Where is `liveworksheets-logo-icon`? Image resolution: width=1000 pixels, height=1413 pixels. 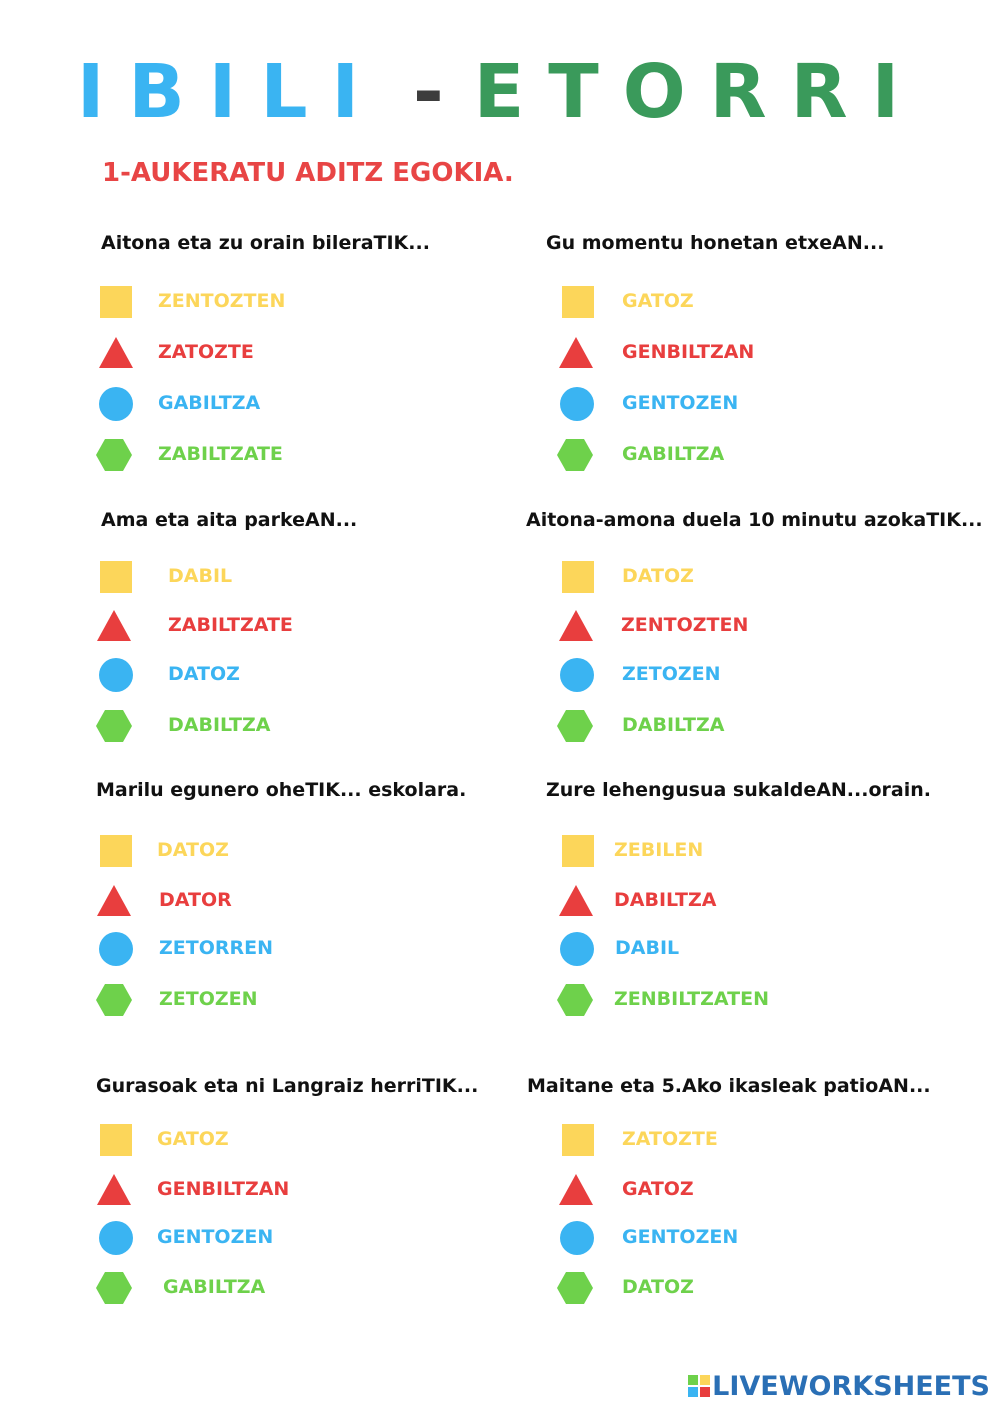
liveworksheets-logo-icon is located at coordinates (699, 1386).